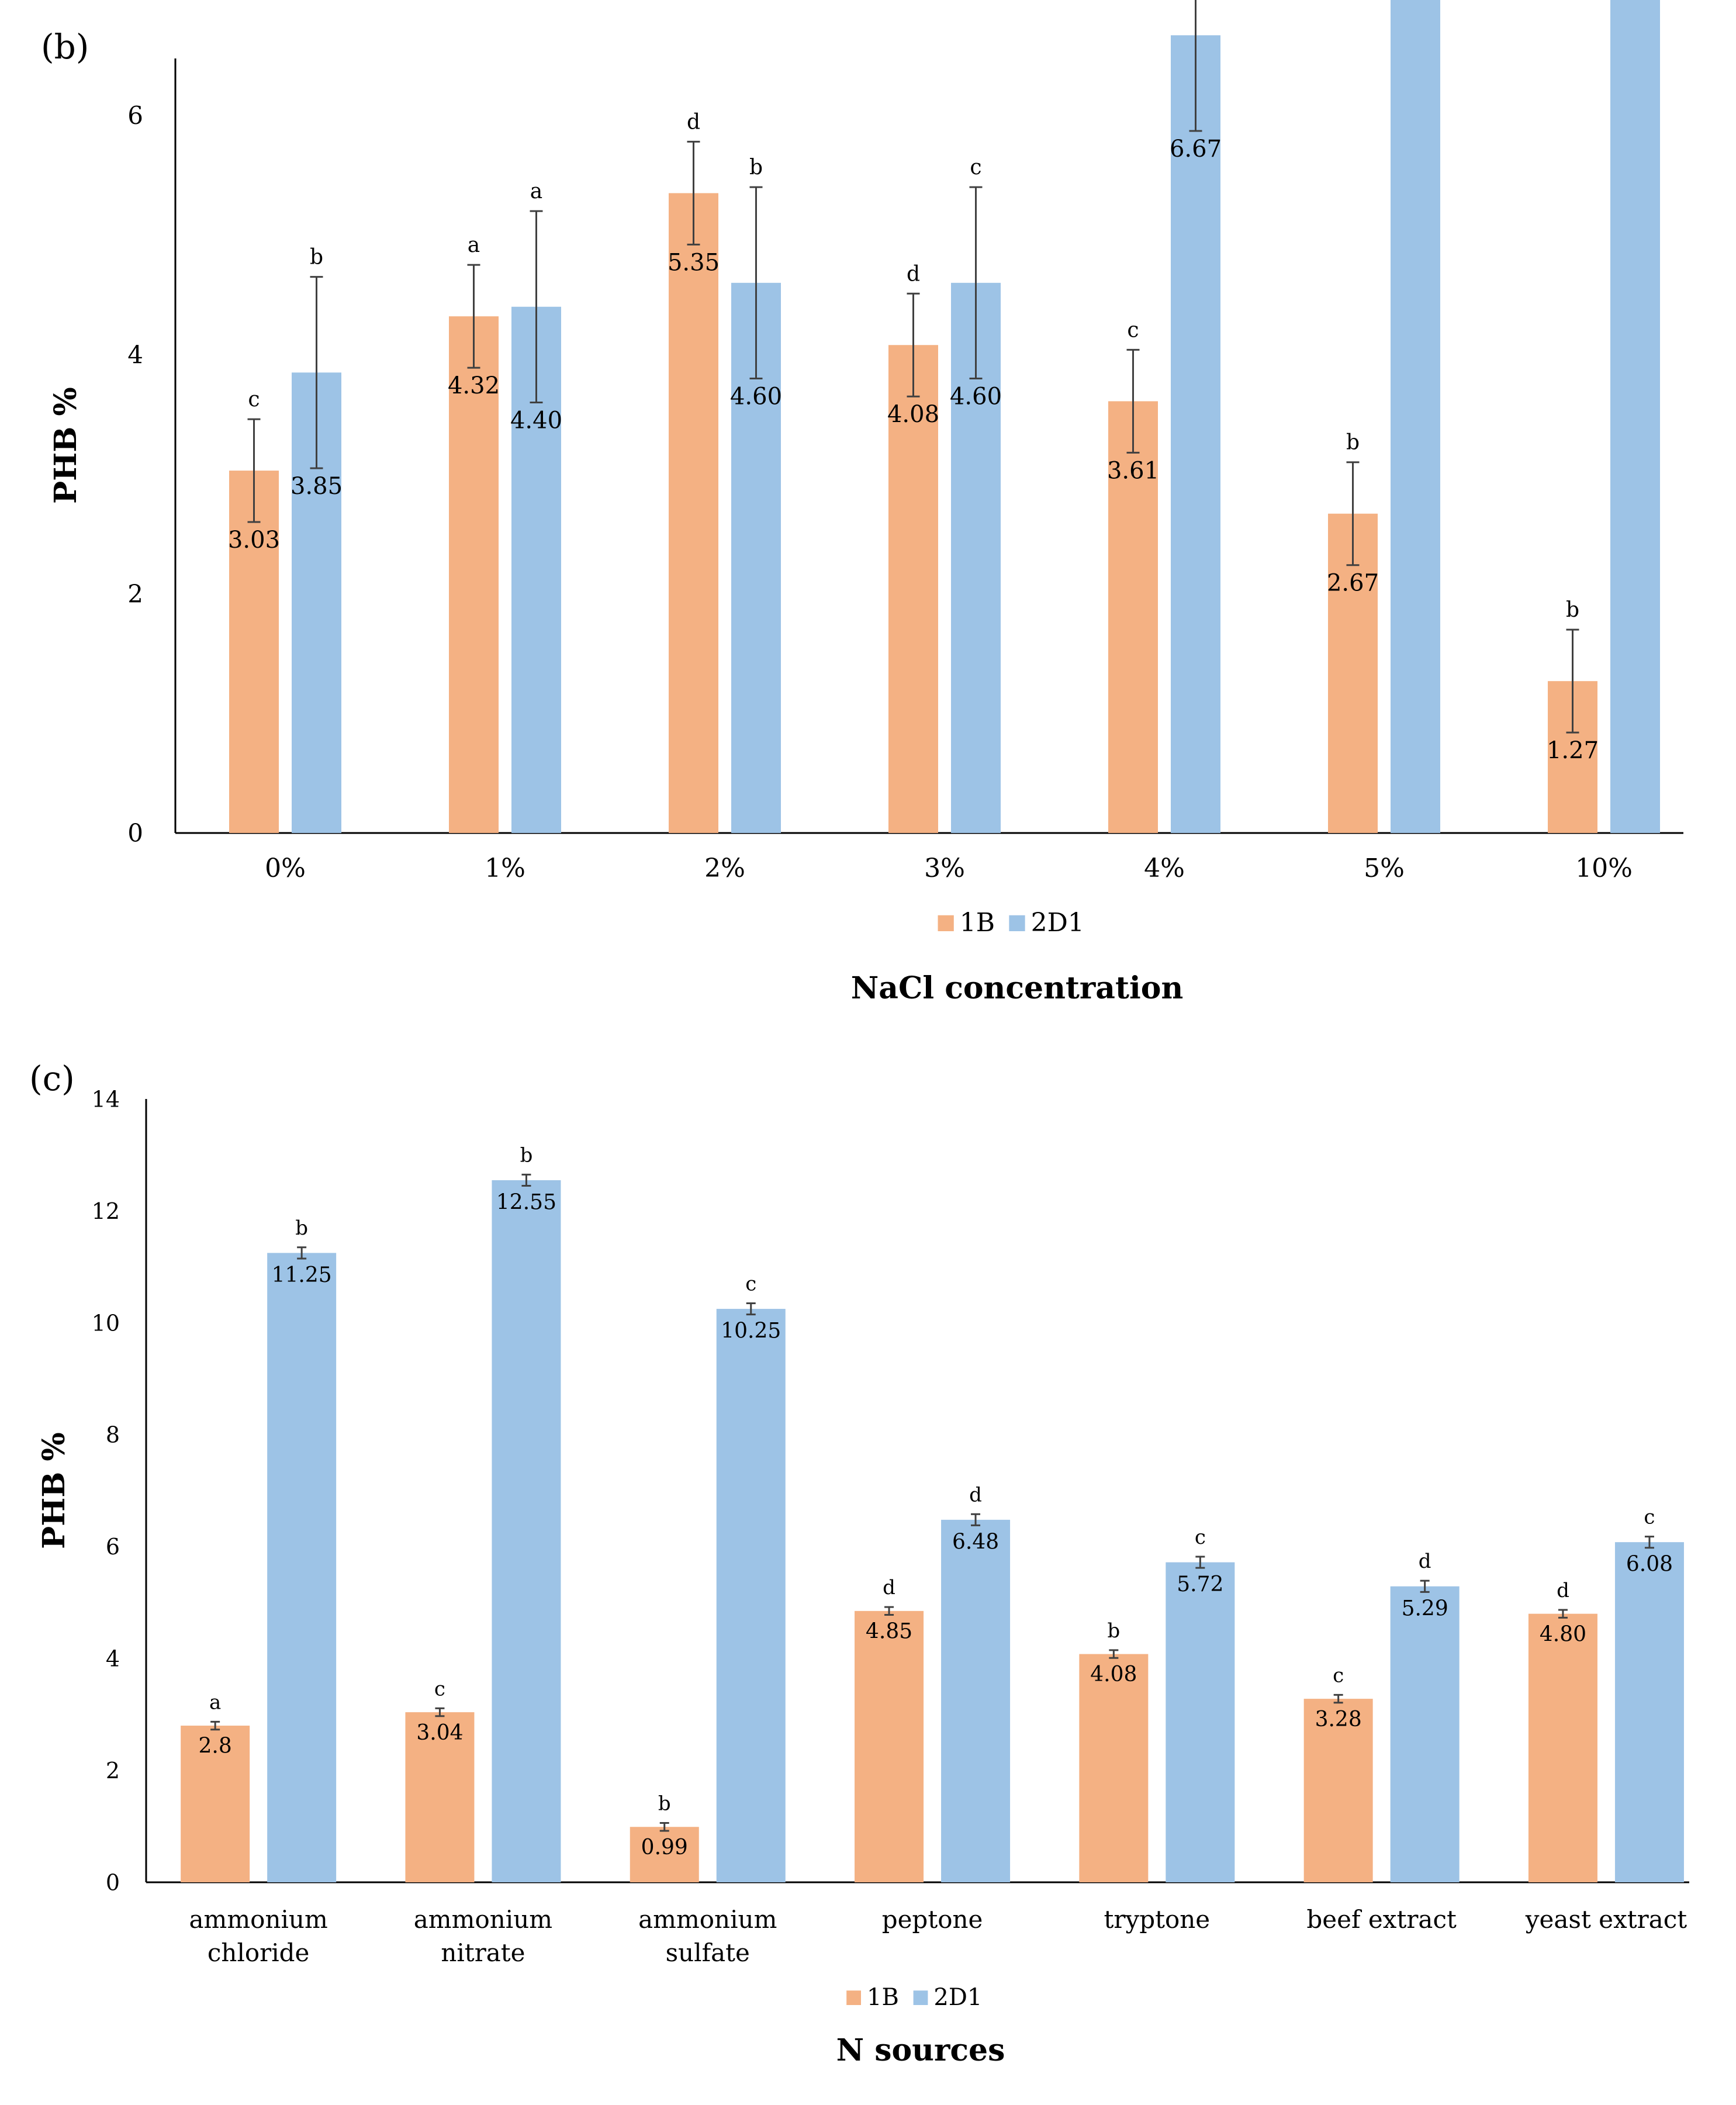  I want to click on panel-label-b: (b), so click(65, 47).